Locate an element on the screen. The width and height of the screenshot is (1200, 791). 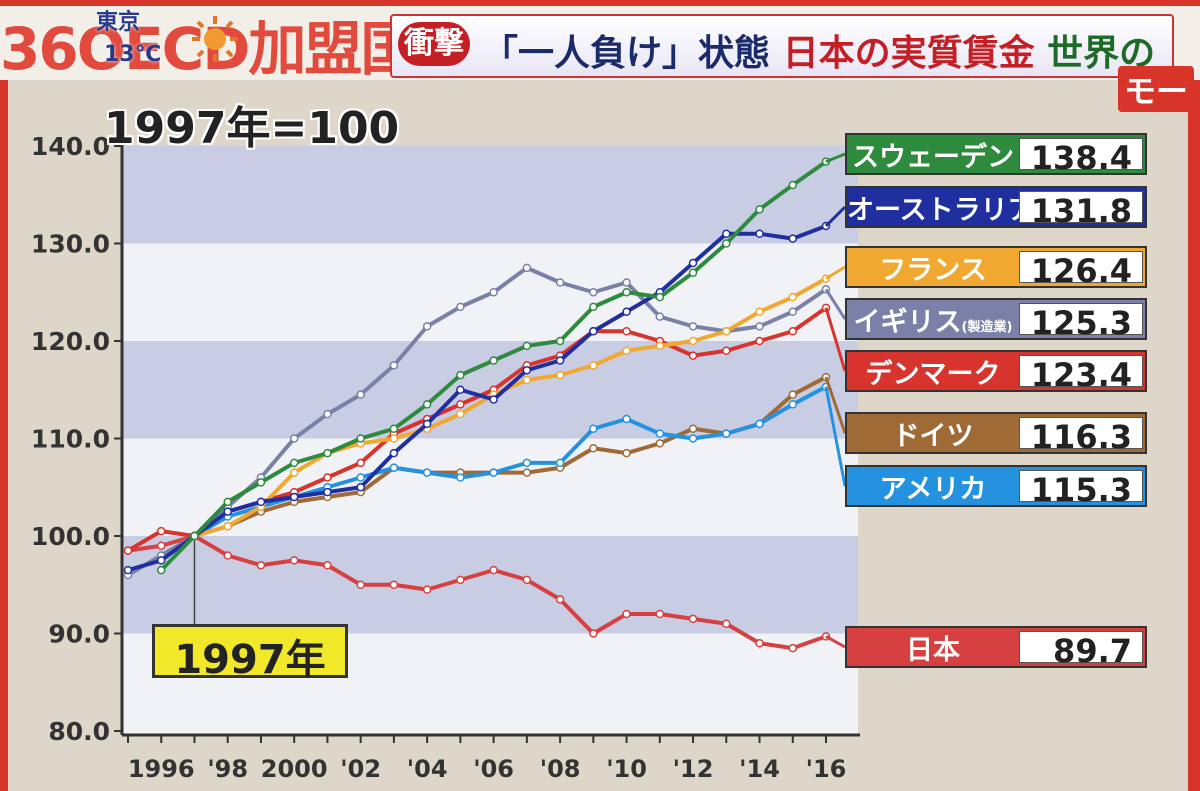
legend-name: デンマーク is located at coordinates (933, 371).